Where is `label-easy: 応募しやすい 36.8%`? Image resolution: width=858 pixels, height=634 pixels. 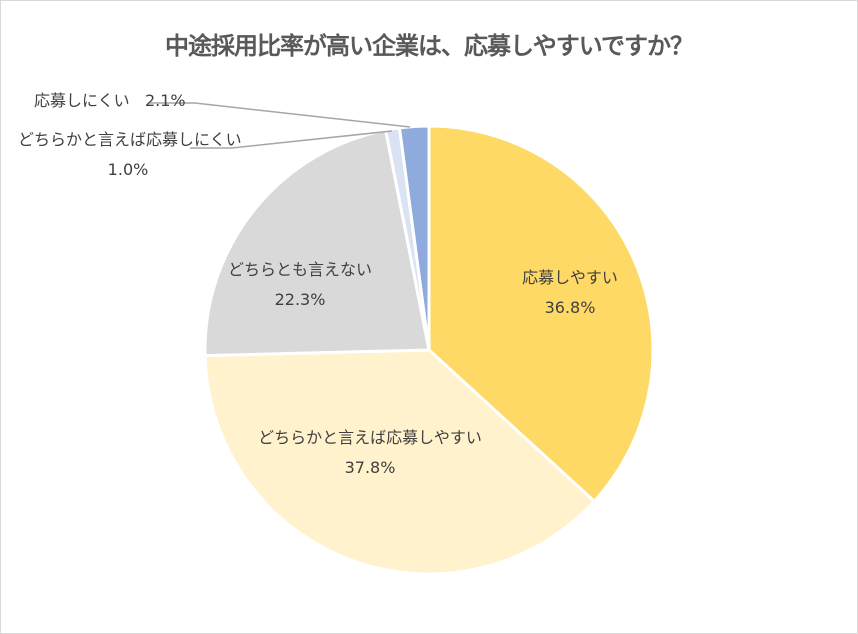 label-easy: 応募しやすい 36.8% is located at coordinates (570, 292).